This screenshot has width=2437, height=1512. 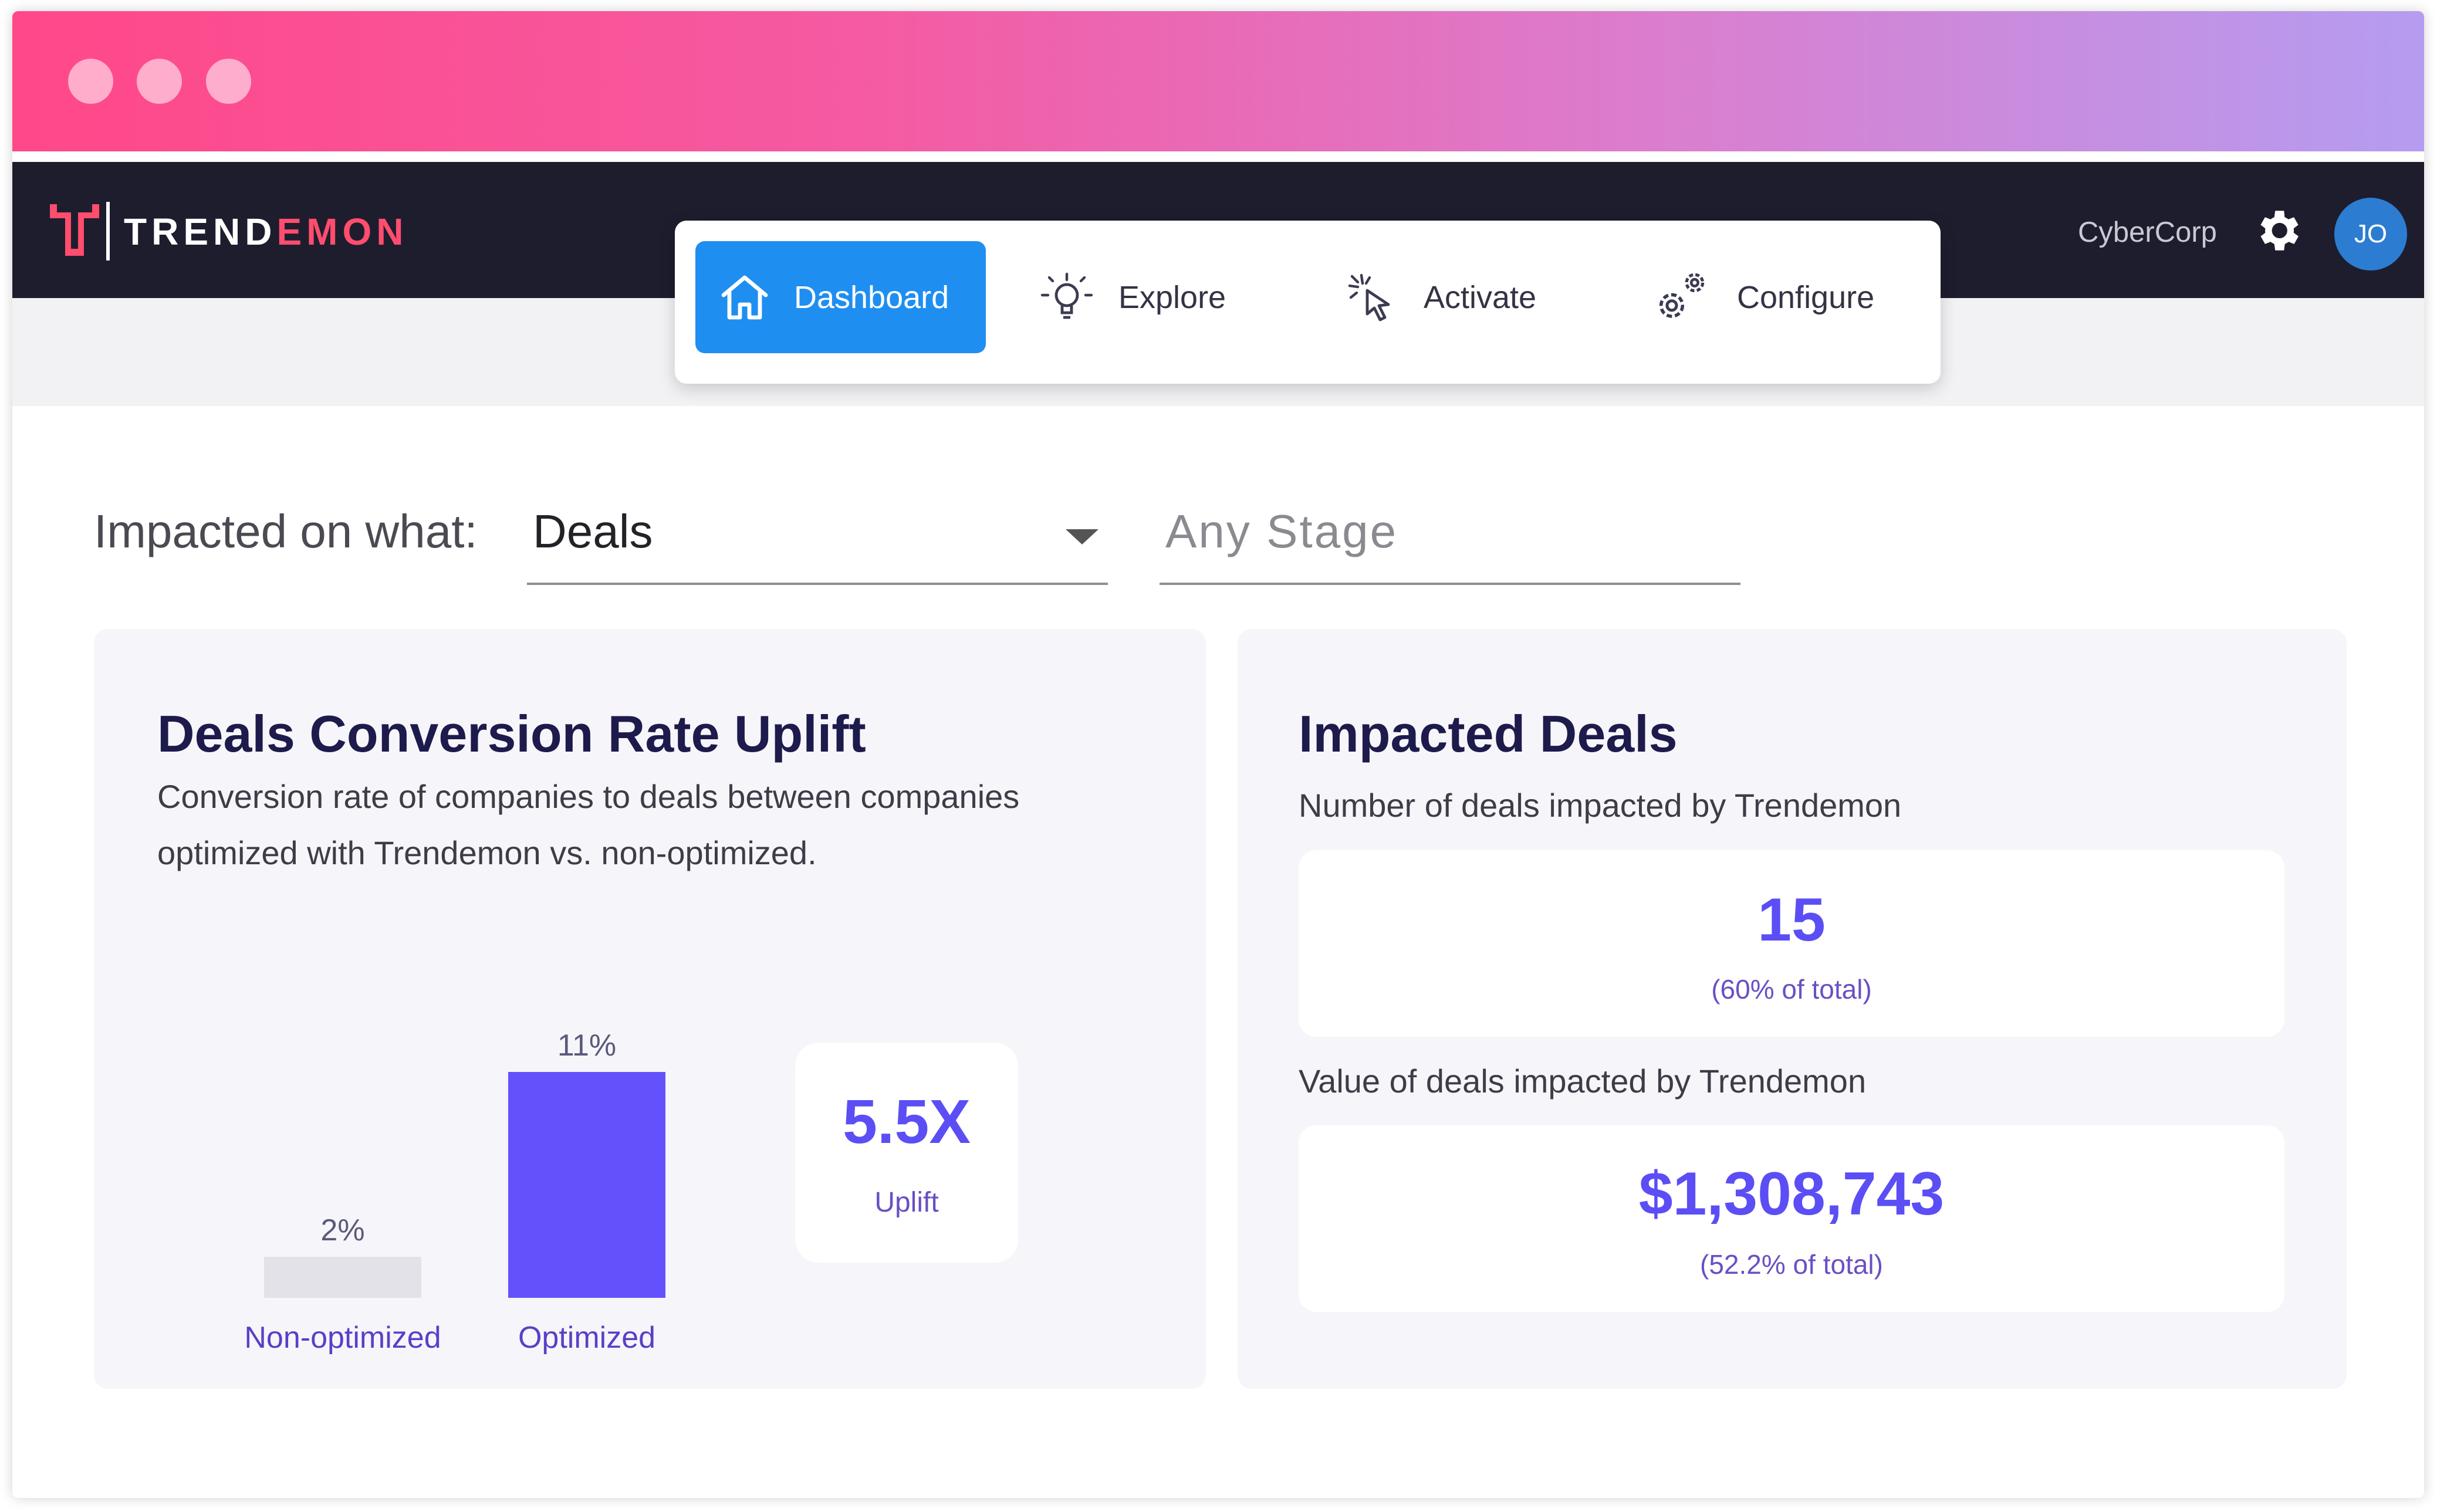 What do you see at coordinates (512, 734) in the screenshot?
I see `card-title: Deals Conversion Rate Uplift` at bounding box center [512, 734].